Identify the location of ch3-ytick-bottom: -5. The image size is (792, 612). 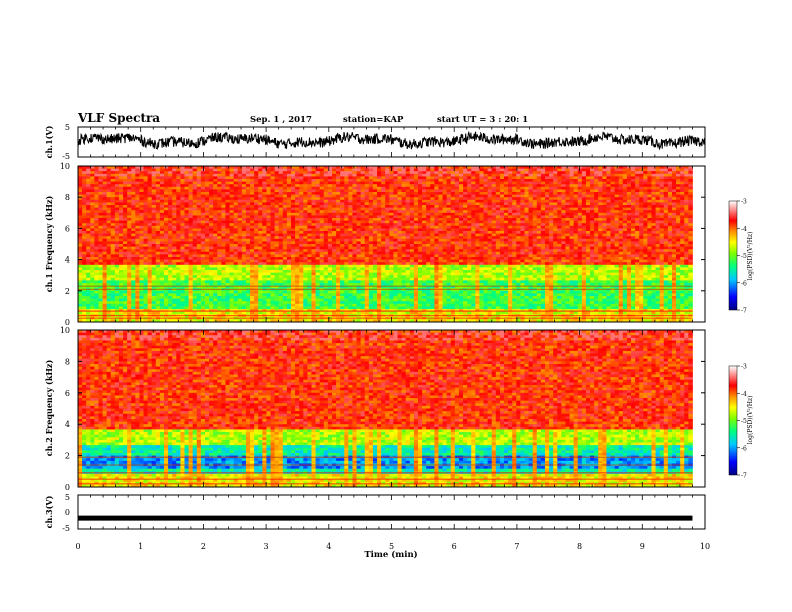
(66, 528).